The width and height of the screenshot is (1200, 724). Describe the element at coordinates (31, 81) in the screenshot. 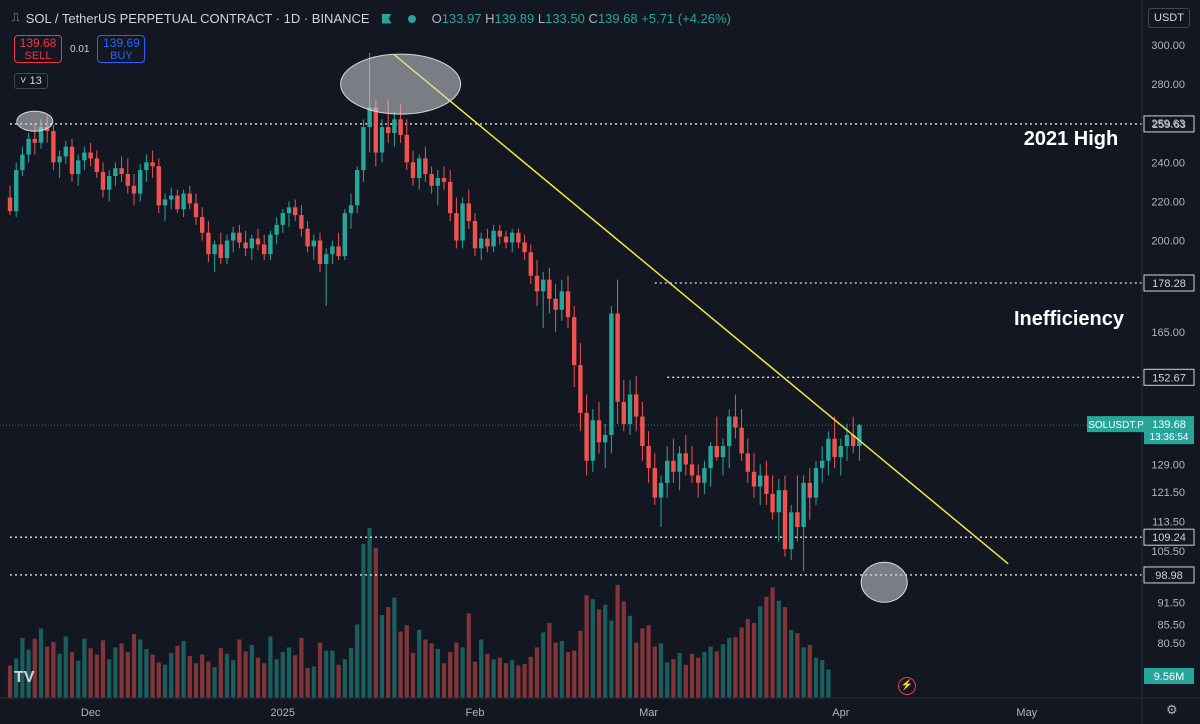

I see `indicator-toggle: ˅ 13` at that location.